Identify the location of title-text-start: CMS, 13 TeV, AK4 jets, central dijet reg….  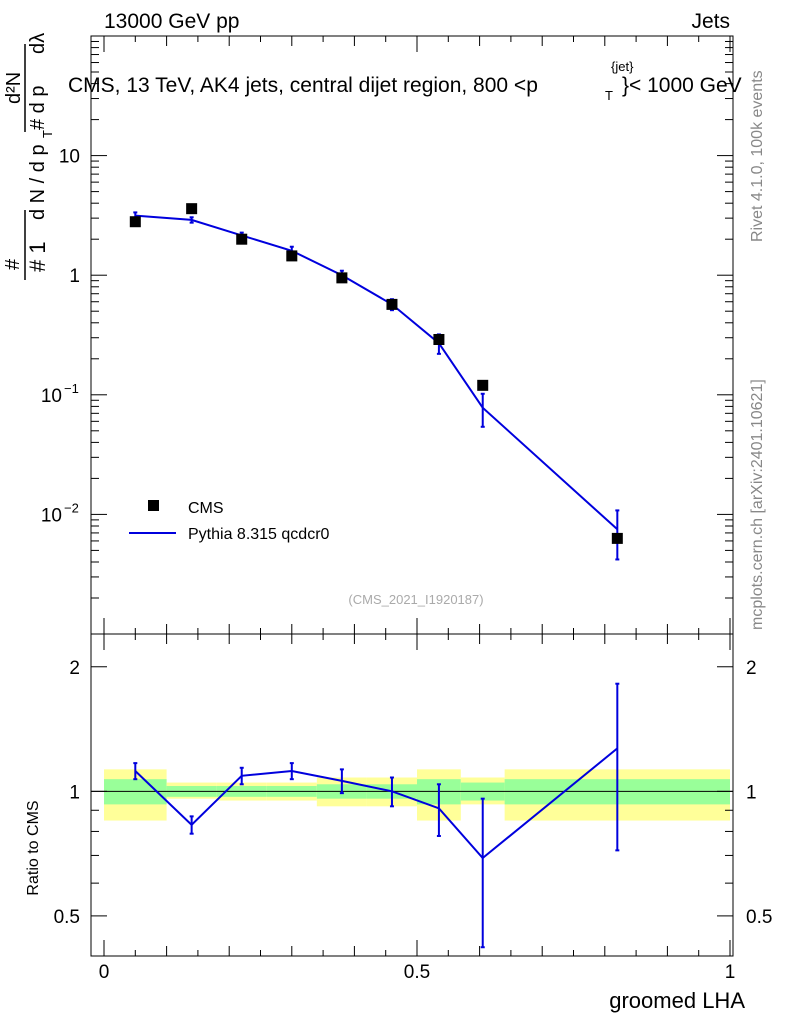
(303, 85).